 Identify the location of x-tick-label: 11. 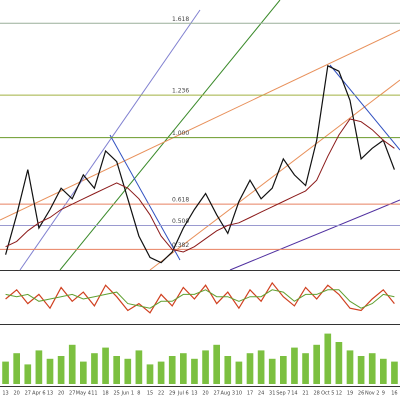
(94, 394).